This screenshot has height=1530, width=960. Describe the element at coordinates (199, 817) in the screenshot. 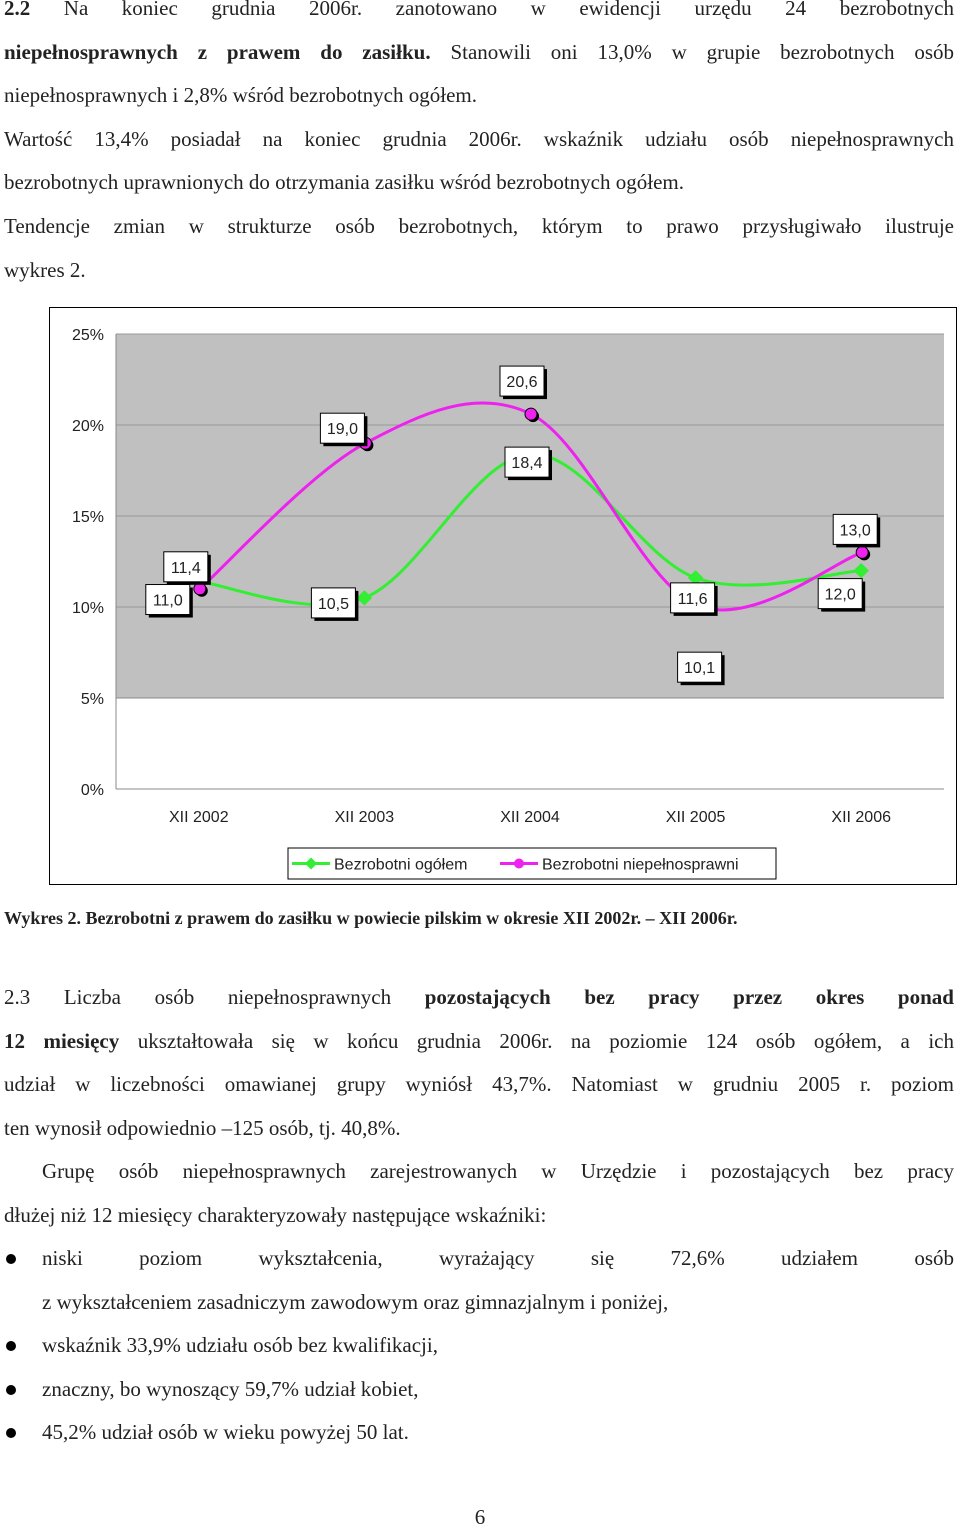

I see `x-tick-label: XII 2002` at that location.